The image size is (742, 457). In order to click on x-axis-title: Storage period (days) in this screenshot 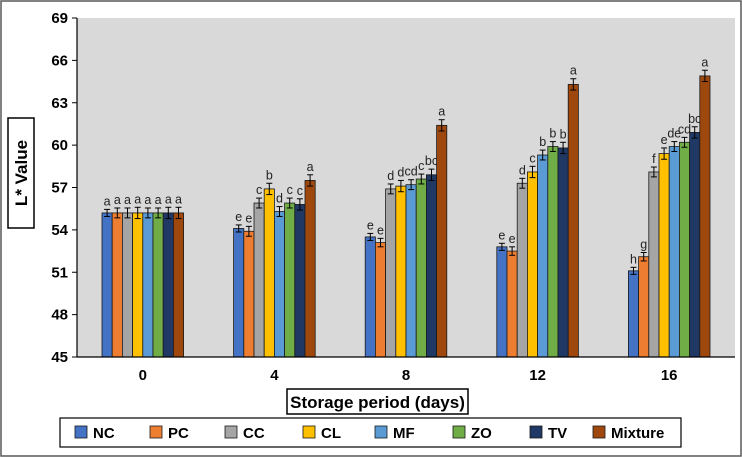, I will do `click(377, 402)`.